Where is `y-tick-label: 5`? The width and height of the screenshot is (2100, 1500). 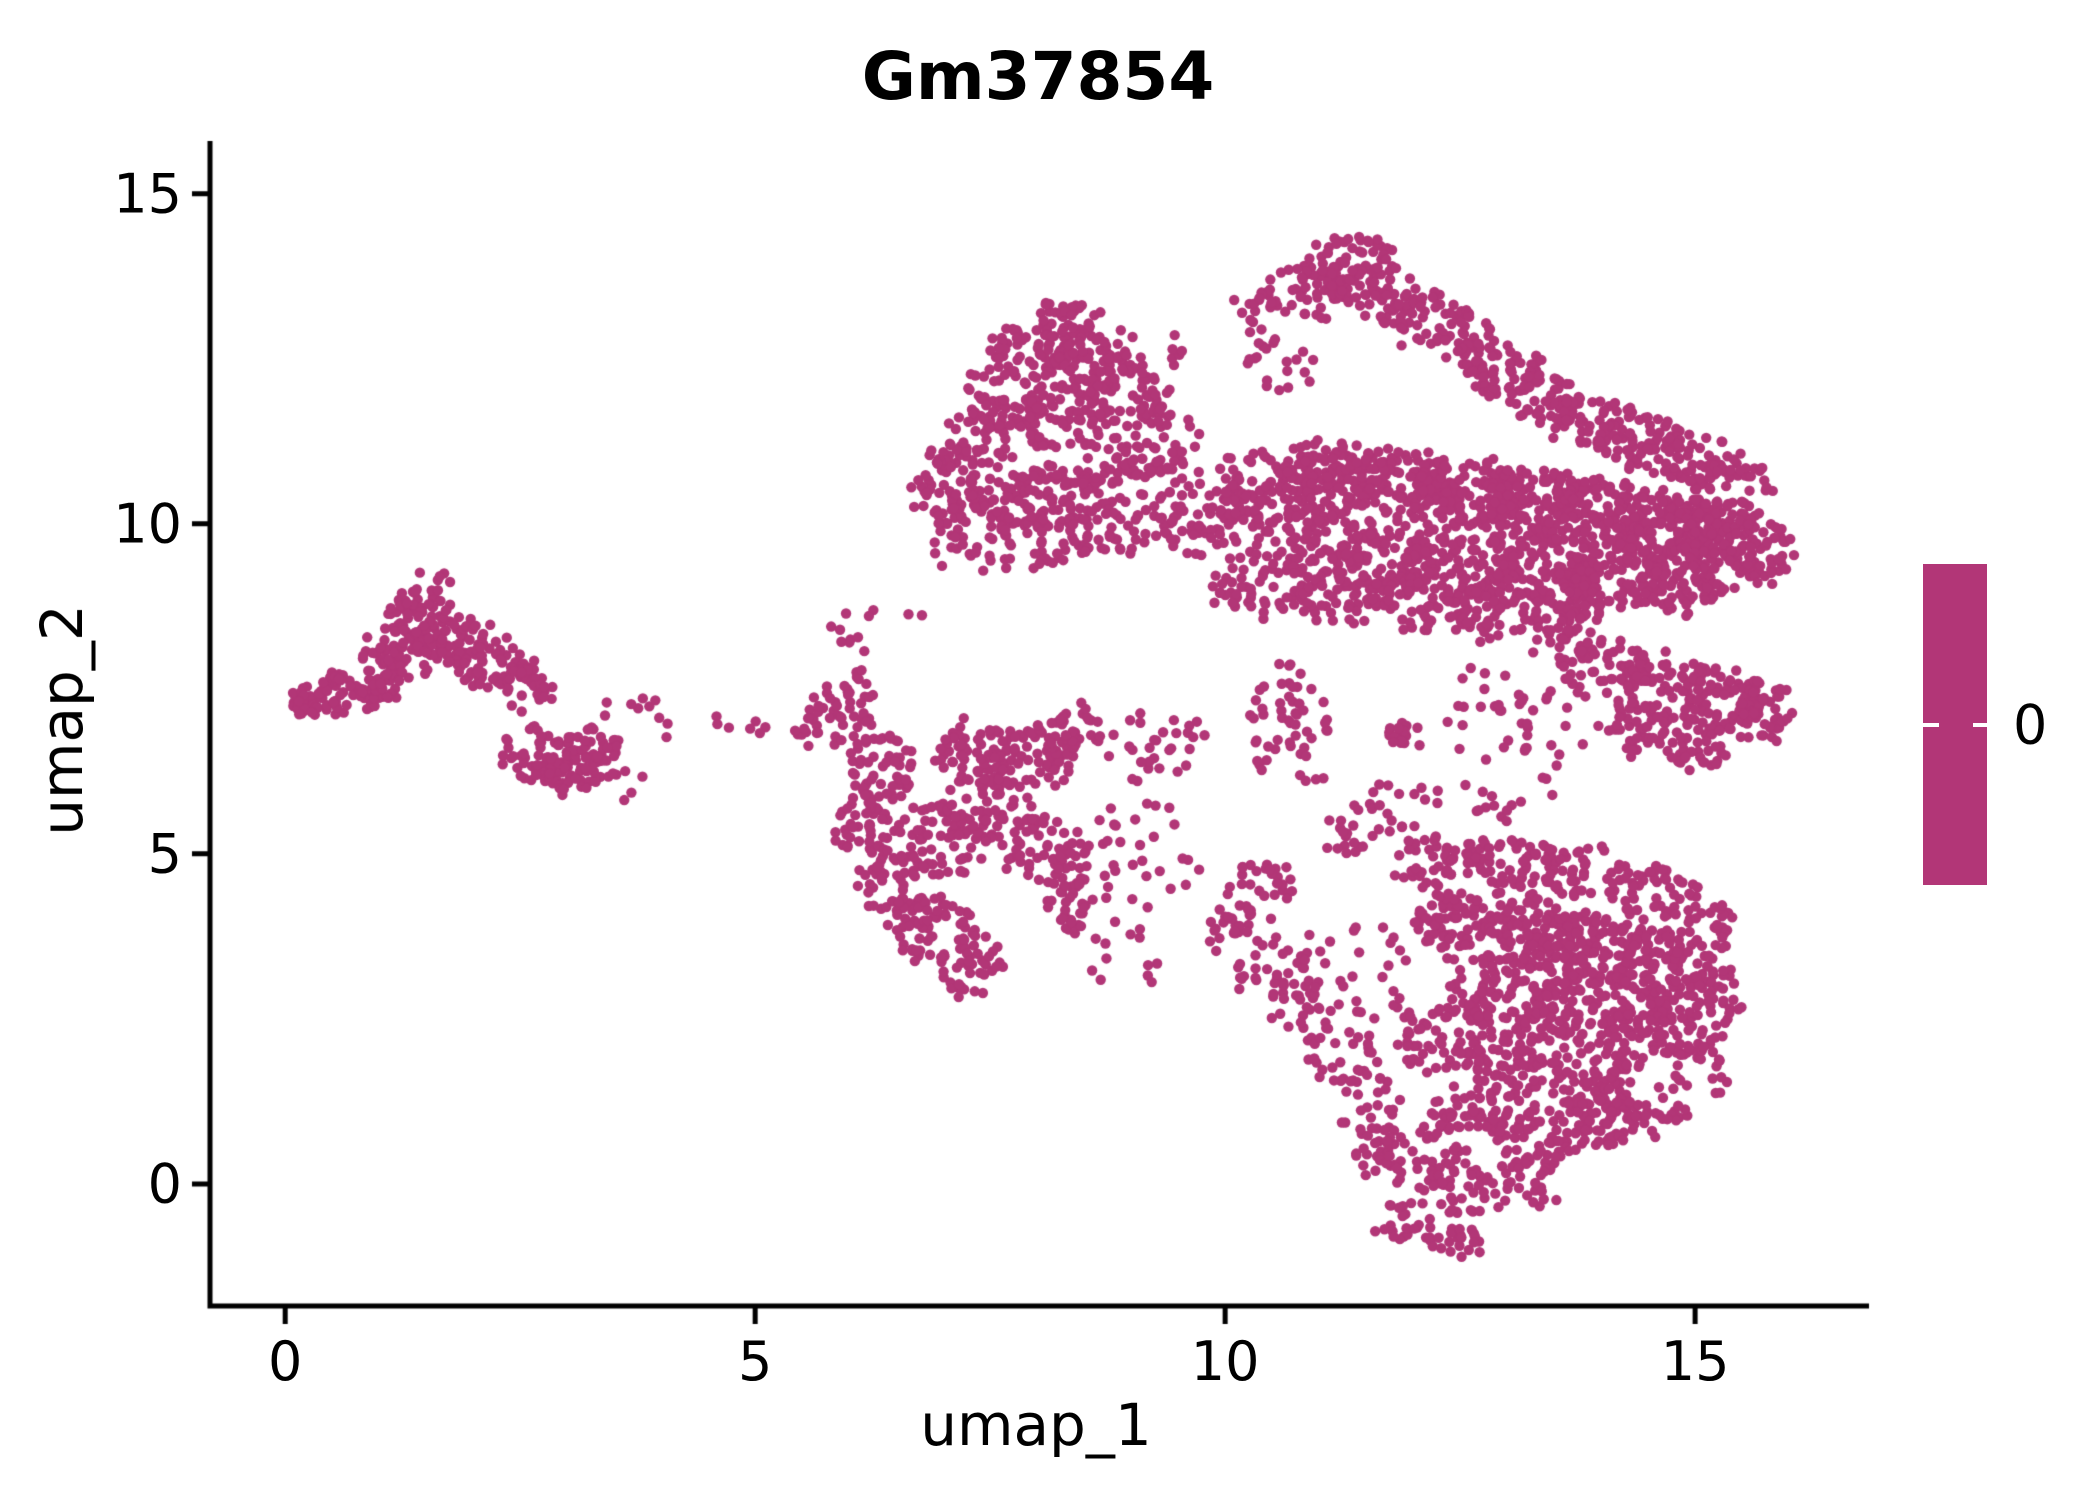 y-tick-label: 5 is located at coordinates (164, 854).